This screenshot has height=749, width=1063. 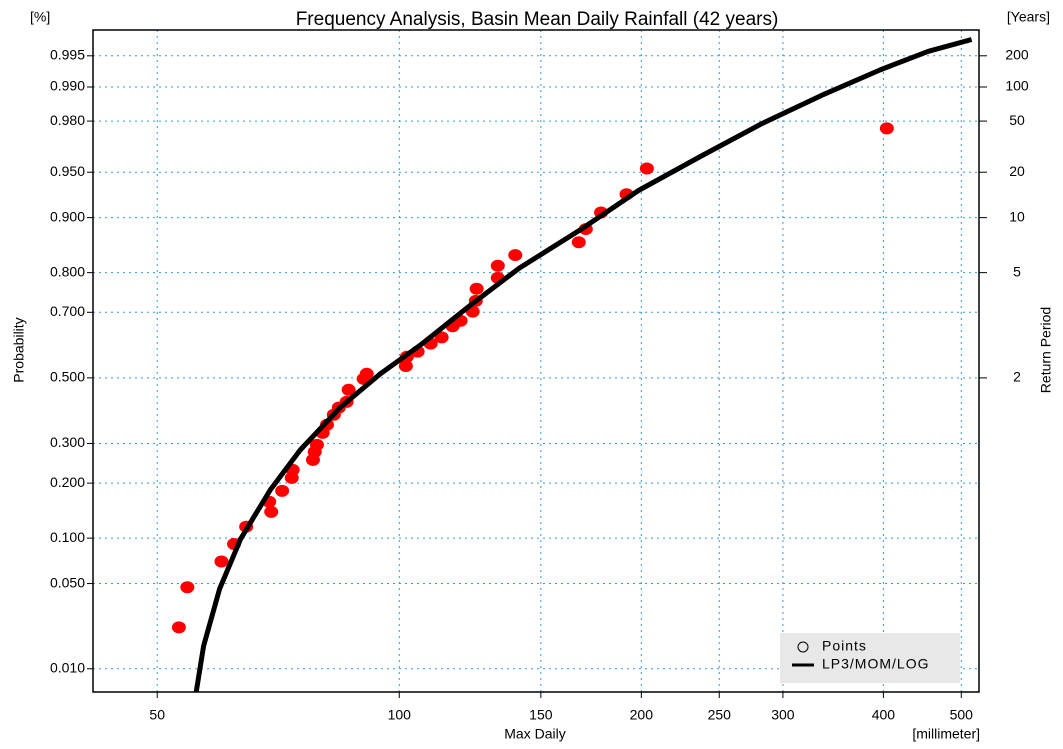 What do you see at coordinates (1017, 377) in the screenshot?
I see `y2-tick-label: 2` at bounding box center [1017, 377].